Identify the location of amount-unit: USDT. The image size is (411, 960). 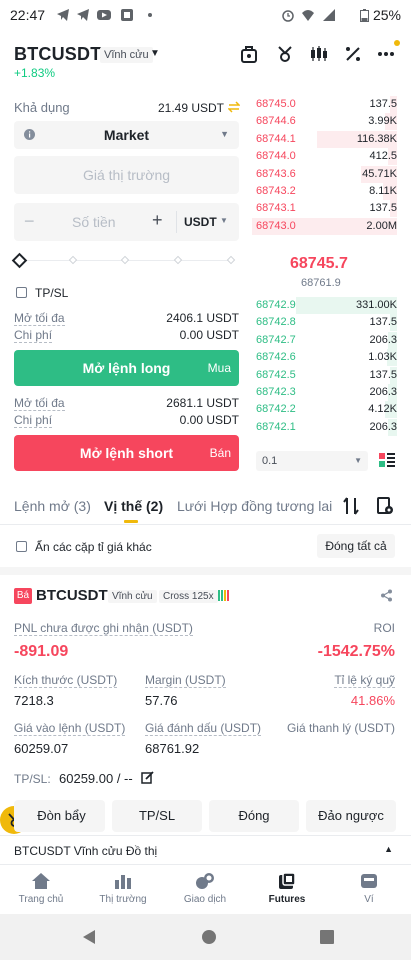
(200, 222).